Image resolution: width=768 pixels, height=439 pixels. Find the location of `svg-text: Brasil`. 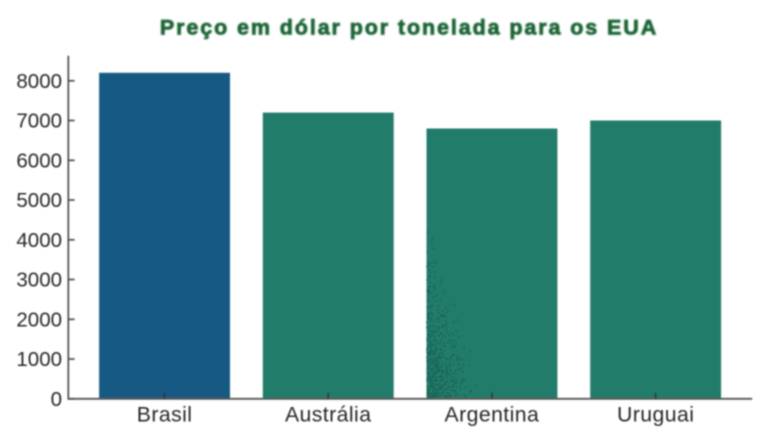

svg-text: Brasil is located at coordinates (165, 415).